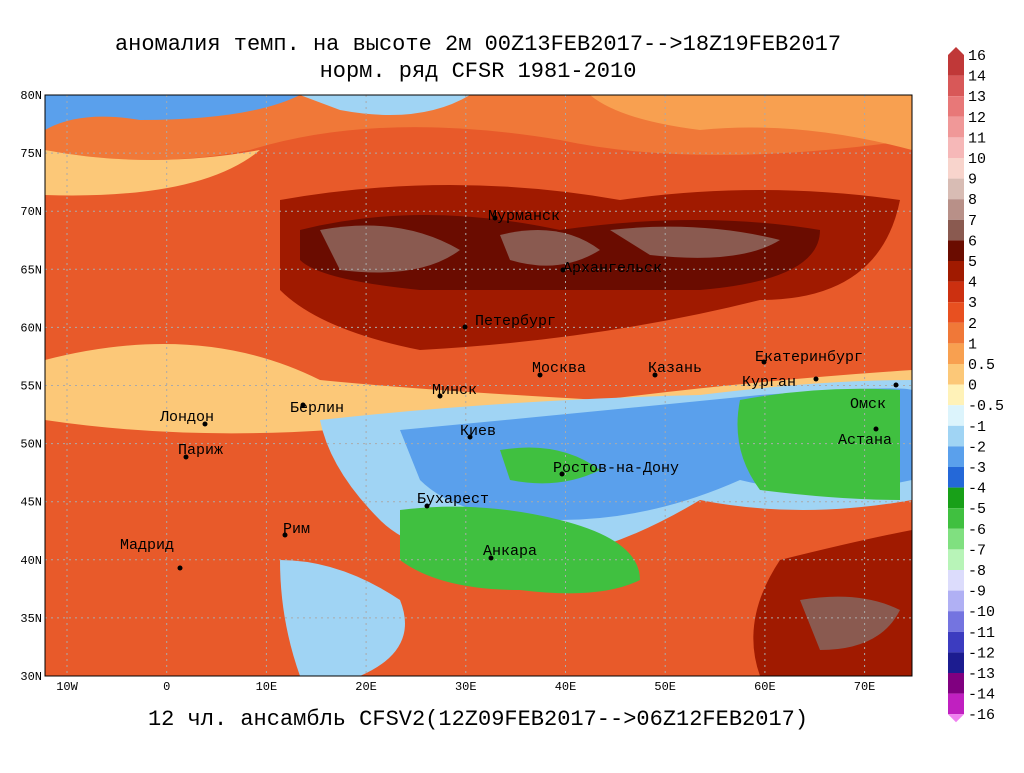 This screenshot has width=1024, height=773. What do you see at coordinates (559, 368) in the screenshot?
I see `city-label: Москва` at bounding box center [559, 368].